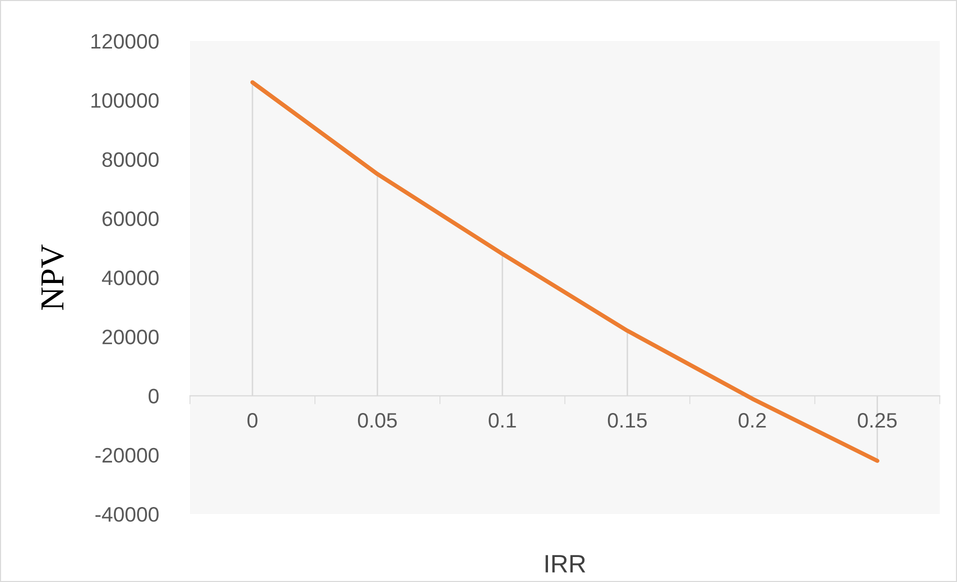 This screenshot has width=957, height=582. Describe the element at coordinates (127, 455) in the screenshot. I see `y-tick-label: -20000` at that location.